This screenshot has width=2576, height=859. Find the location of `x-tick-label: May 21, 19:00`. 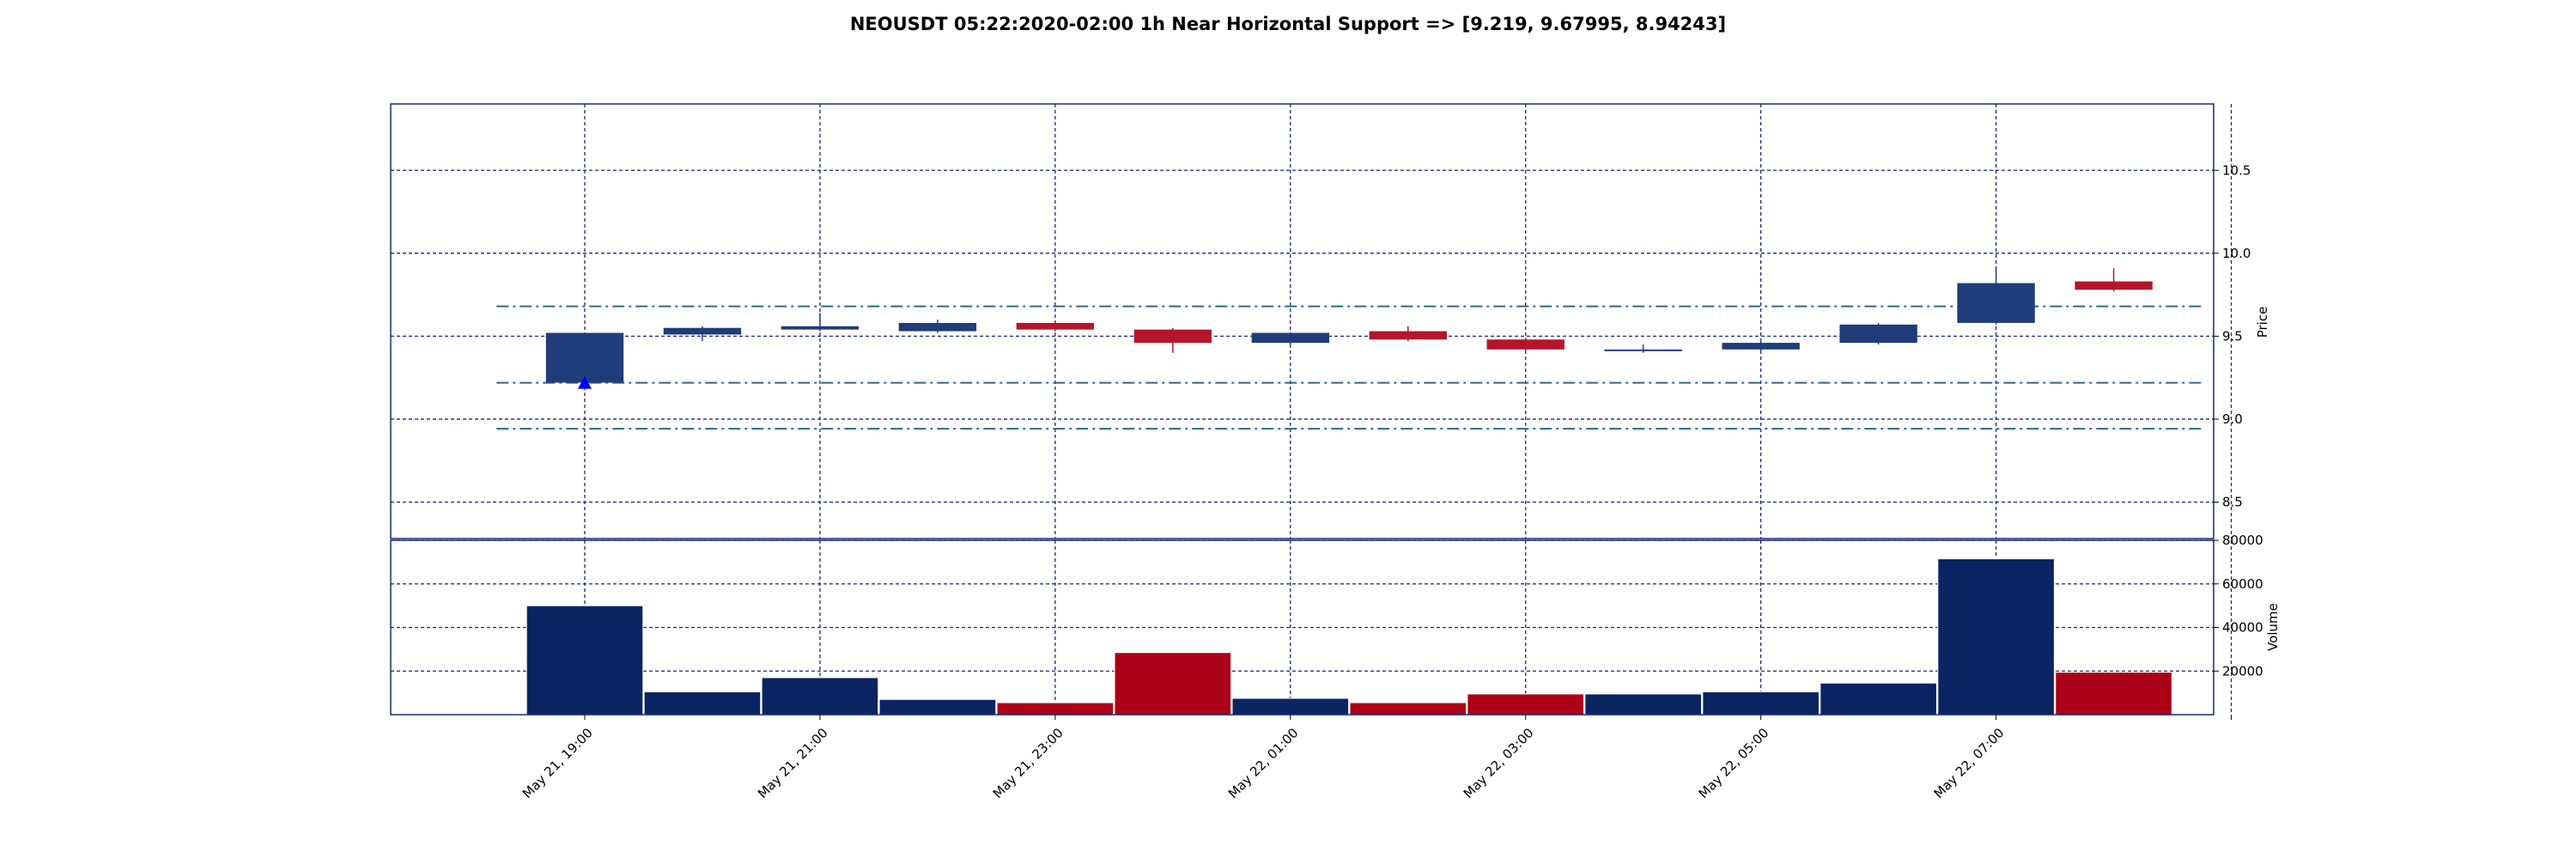

x-tick-label: May 21, 19:00 is located at coordinates (557, 763).